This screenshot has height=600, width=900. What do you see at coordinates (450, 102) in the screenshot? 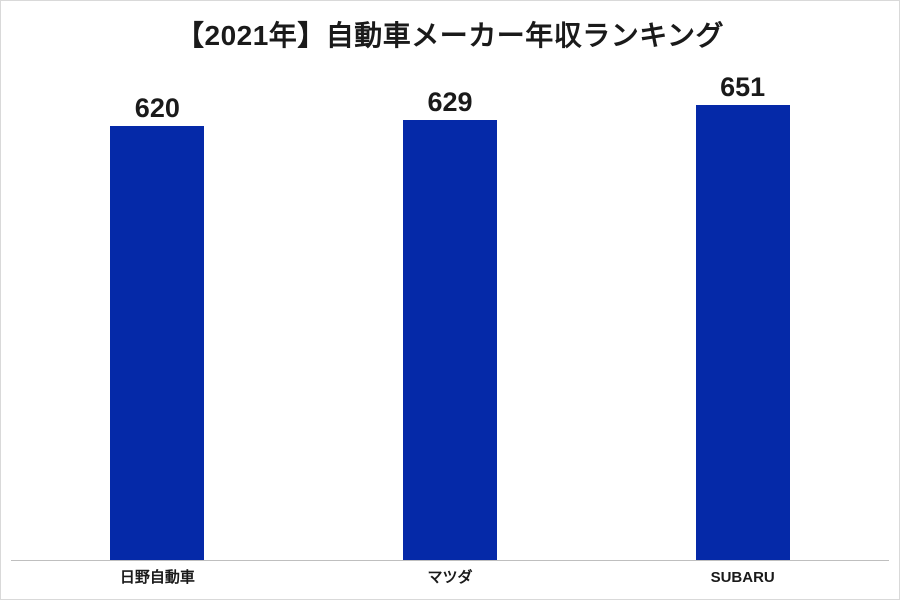
I see `bar-value-label: 629` at bounding box center [450, 102].